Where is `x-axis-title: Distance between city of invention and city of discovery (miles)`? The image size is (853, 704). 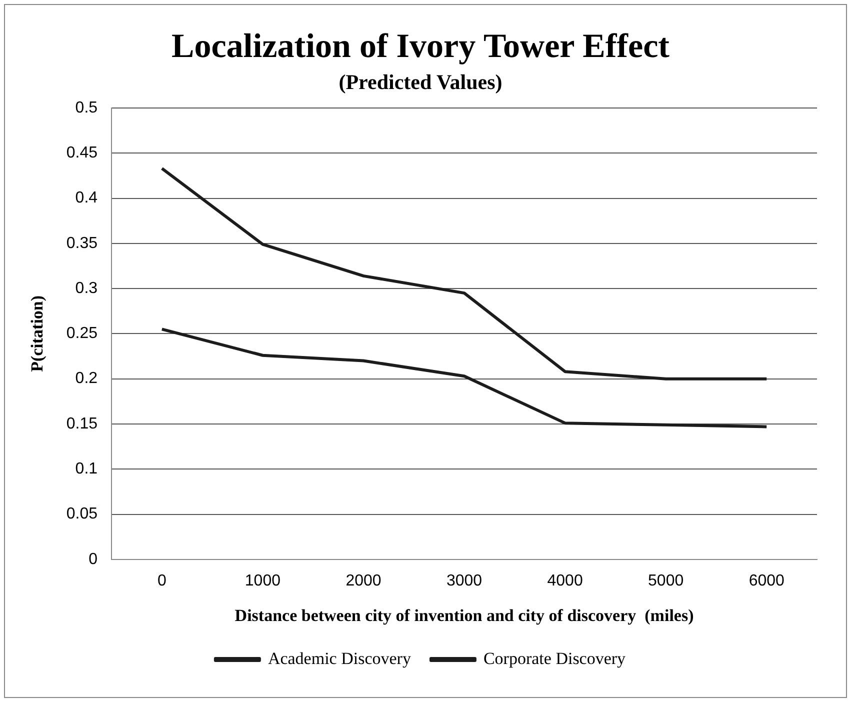
x-axis-title: Distance between city of invention and city of discovery (miles) is located at coordinates (464, 616).